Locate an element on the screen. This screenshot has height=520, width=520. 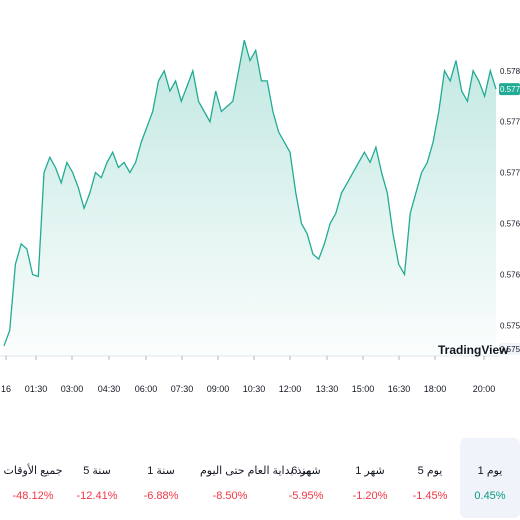
period-label: 1 شهر is located at coordinates (370, 471).